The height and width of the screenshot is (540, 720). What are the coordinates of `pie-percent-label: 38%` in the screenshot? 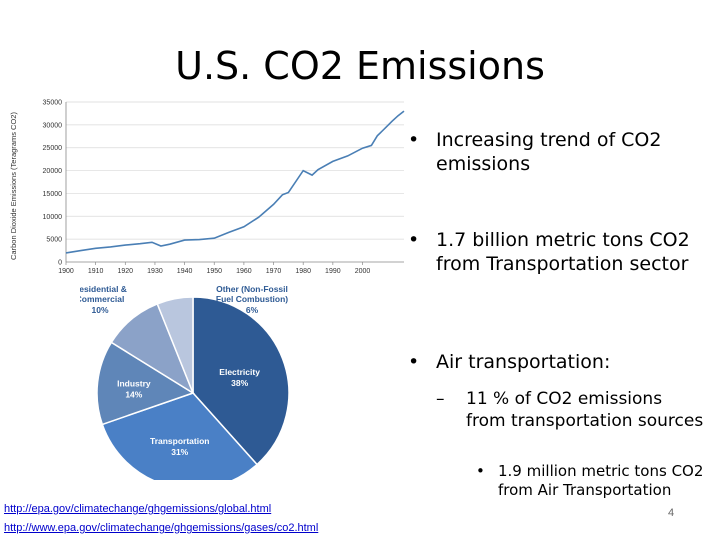 It's located at (239, 383).